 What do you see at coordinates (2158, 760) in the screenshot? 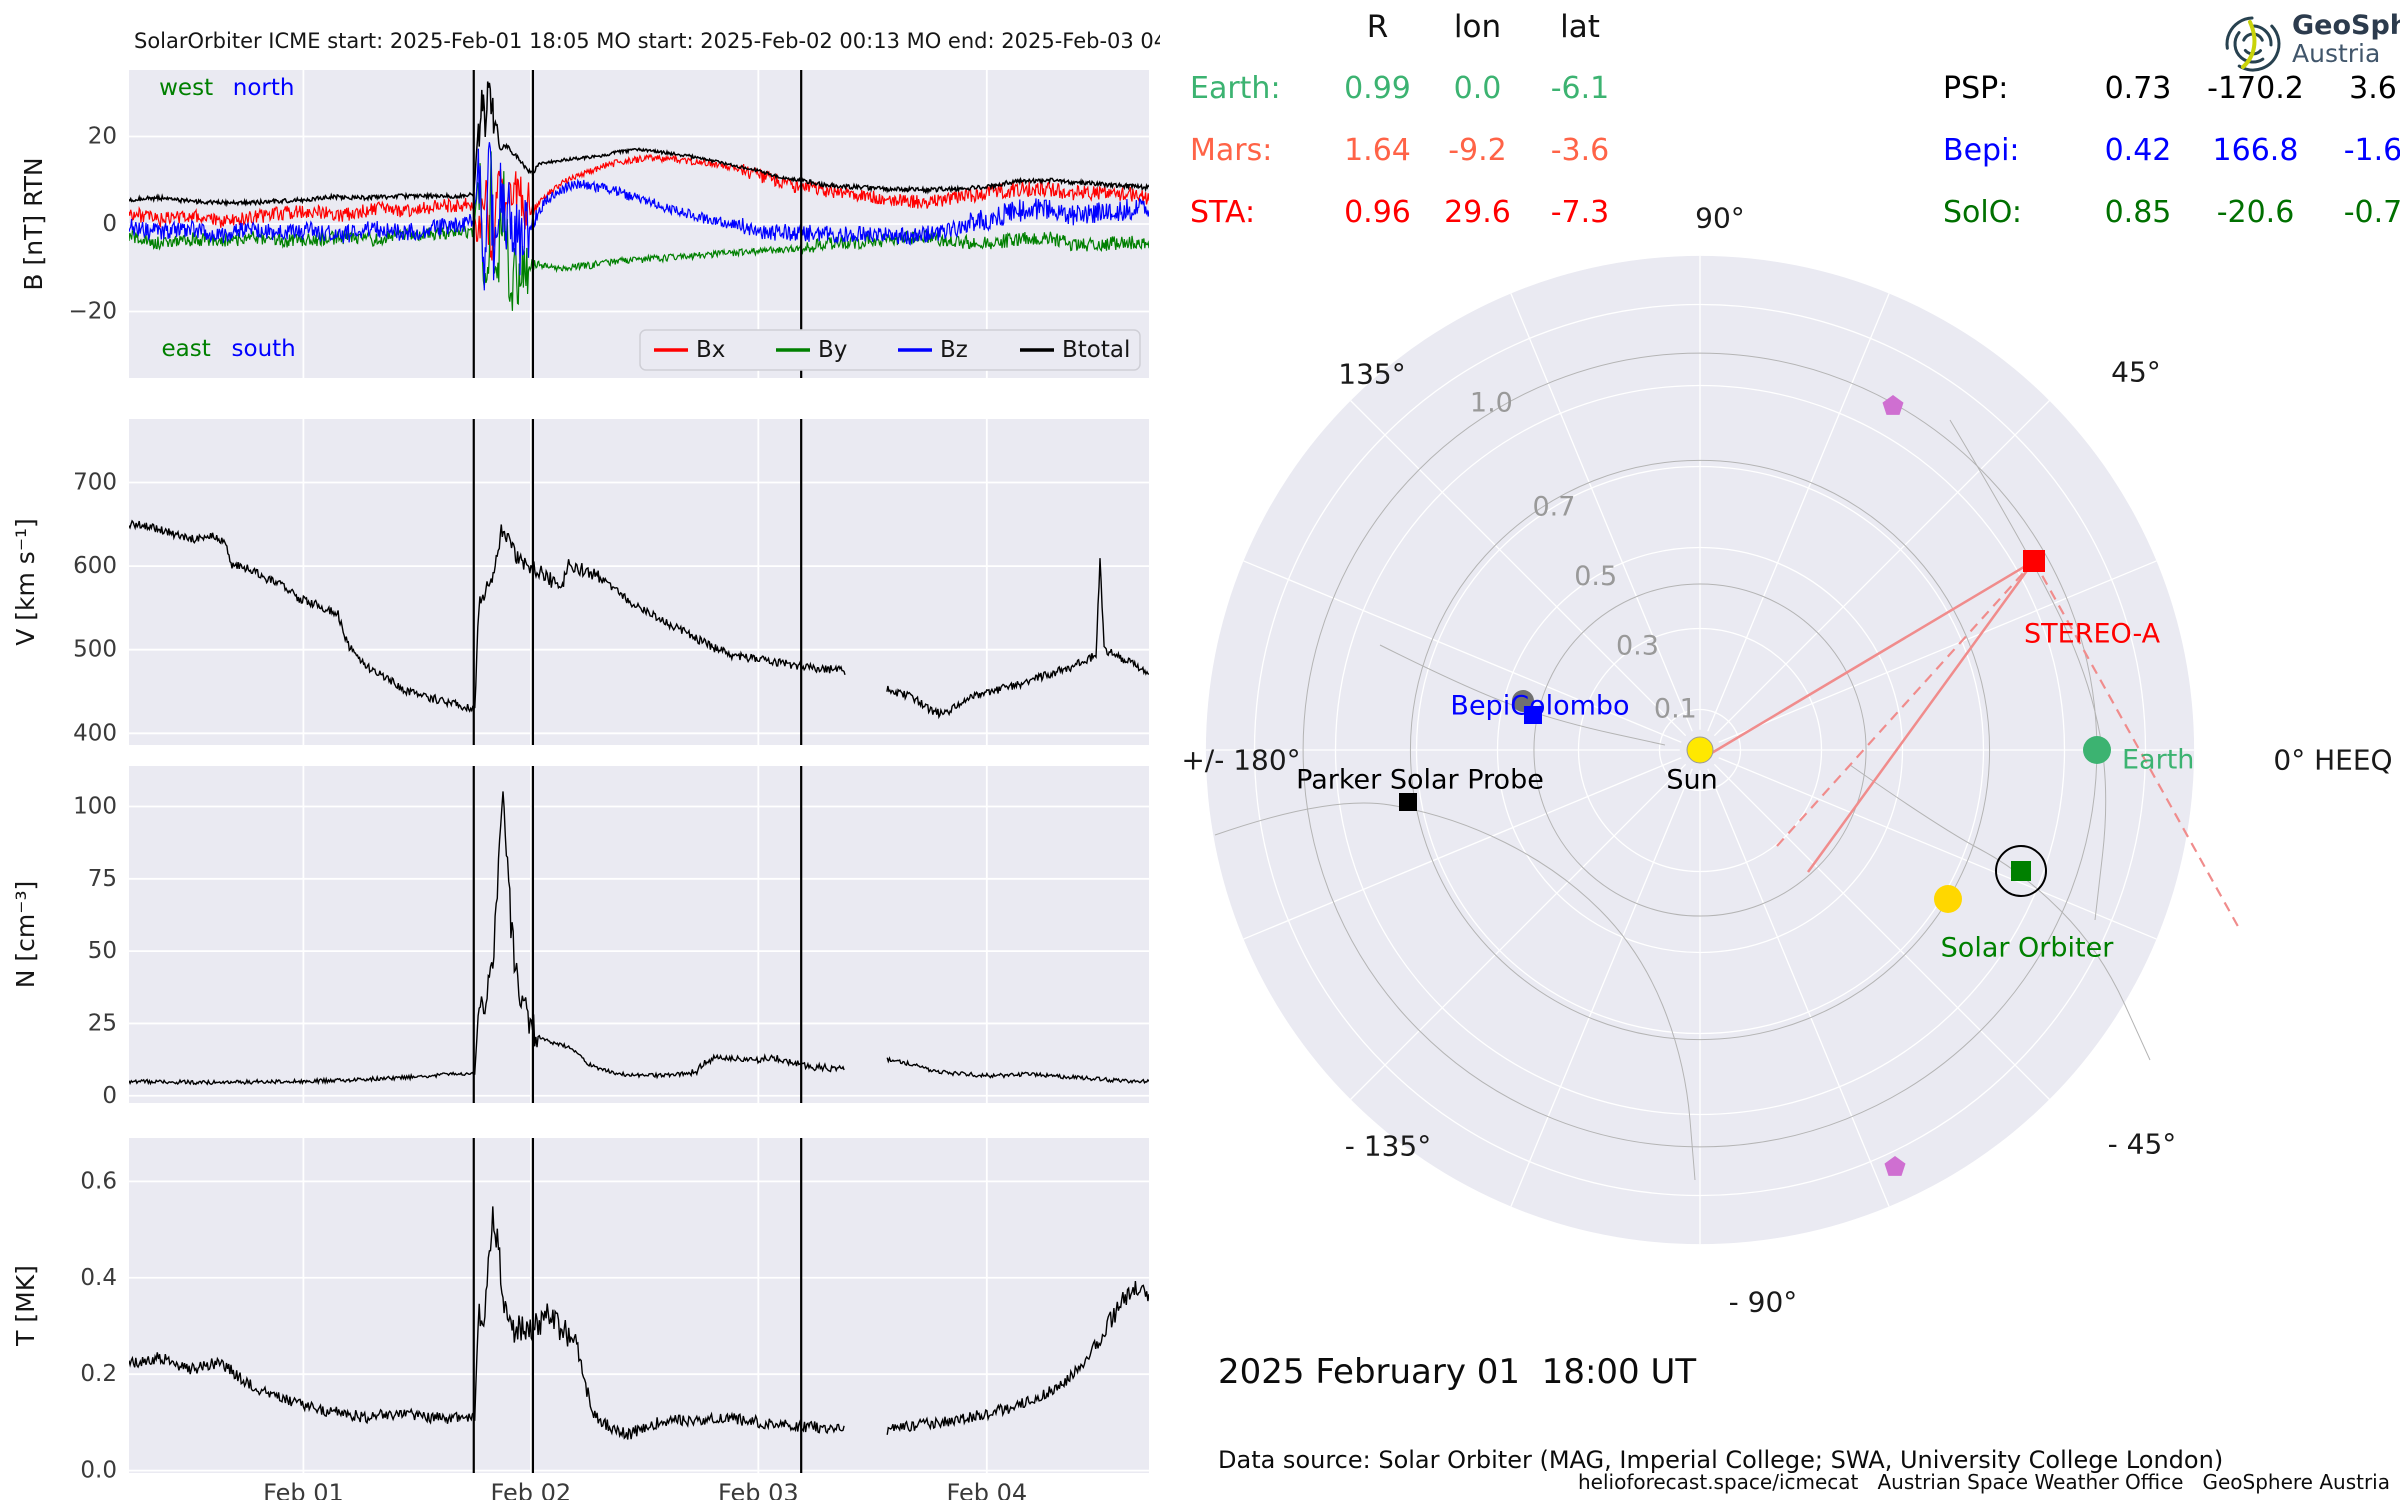
I see `earth-label: Earth` at bounding box center [2158, 760].